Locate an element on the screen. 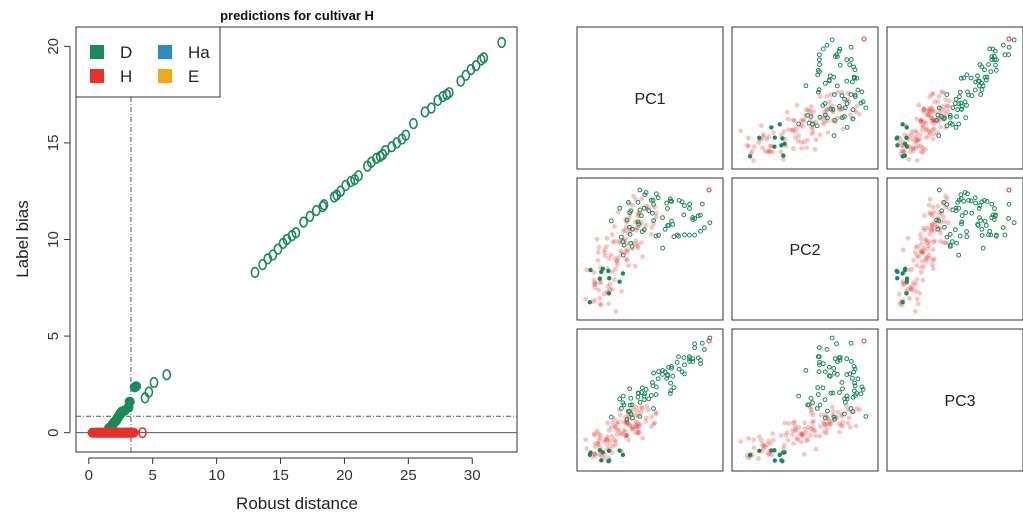 This screenshot has width=1023, height=513. y-axis-label: Label bias is located at coordinates (22, 239).